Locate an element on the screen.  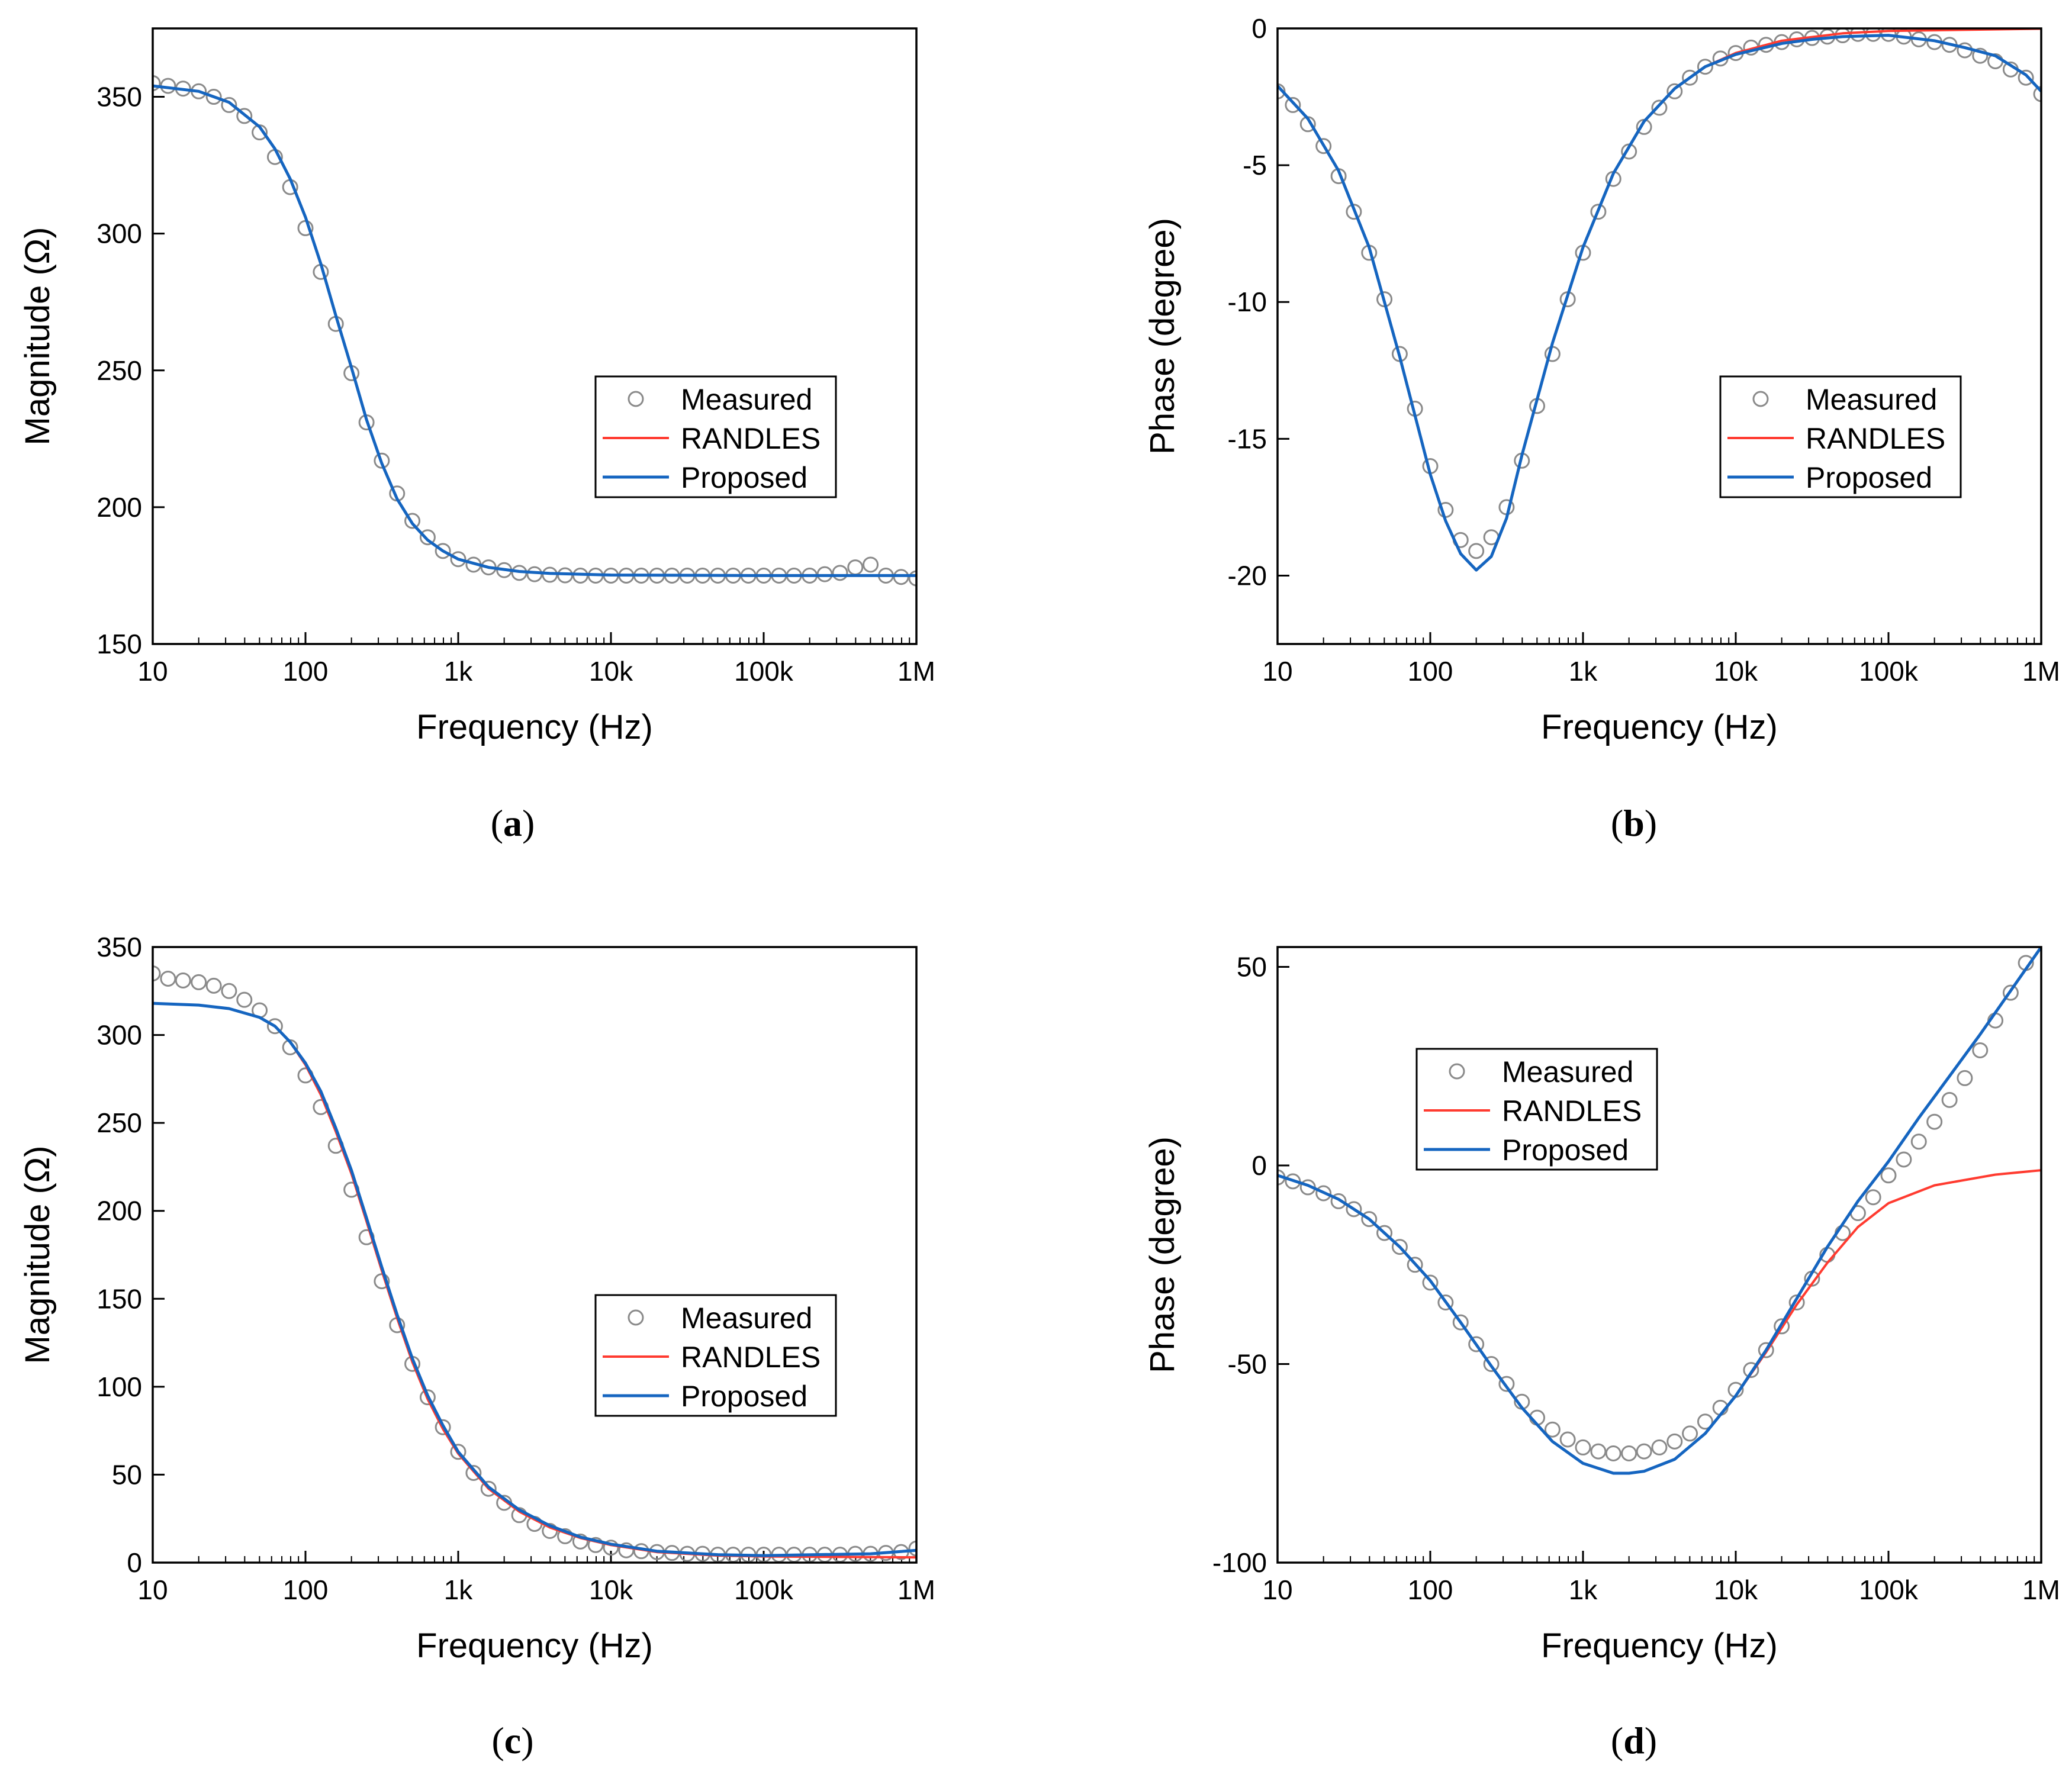
y-tick-label: 300 is located at coordinates (119, 233).